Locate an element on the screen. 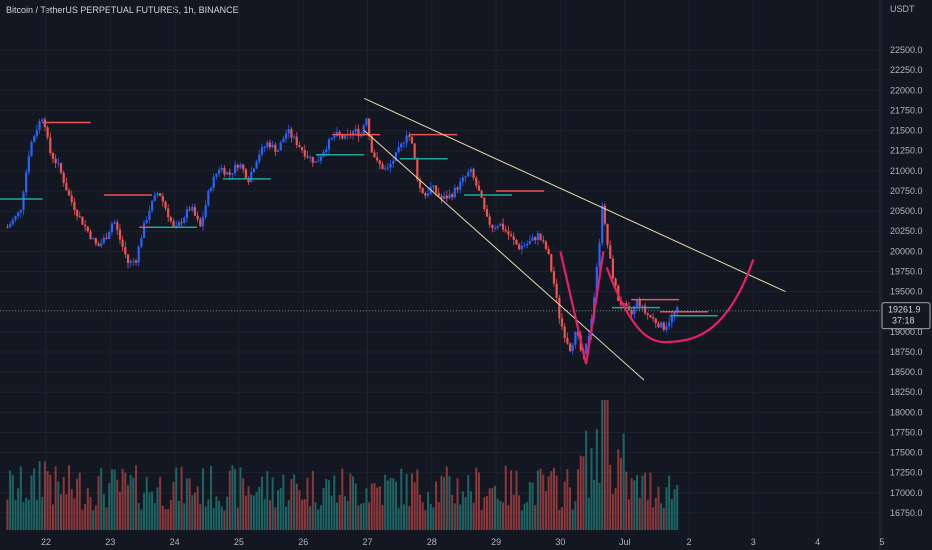 This screenshot has width=932, height=550. price-tick-label: 17500.0 is located at coordinates (906, 453).